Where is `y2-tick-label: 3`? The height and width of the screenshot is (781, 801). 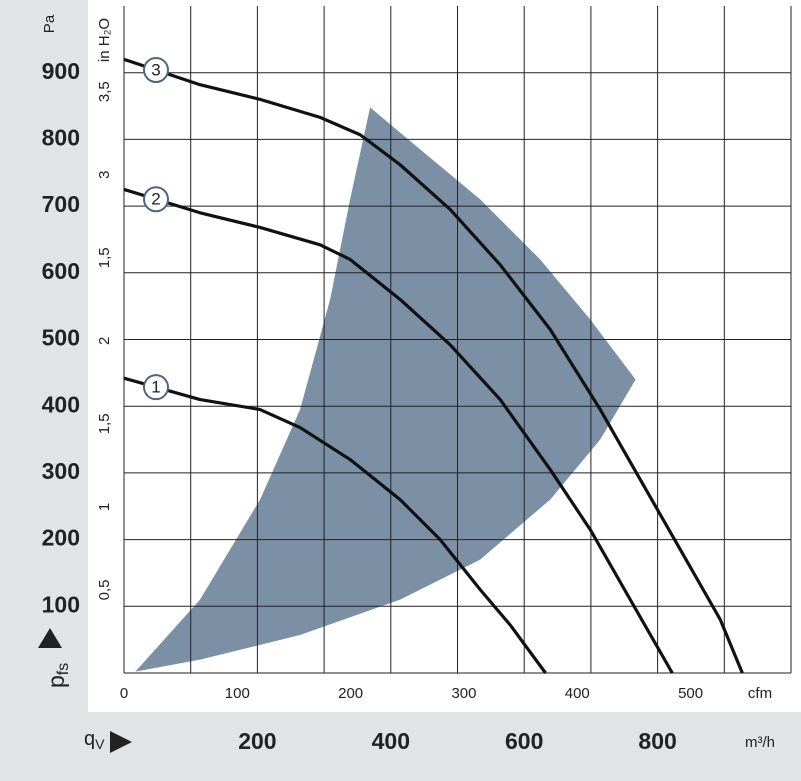 y2-tick-label: 3 is located at coordinates (104, 175).